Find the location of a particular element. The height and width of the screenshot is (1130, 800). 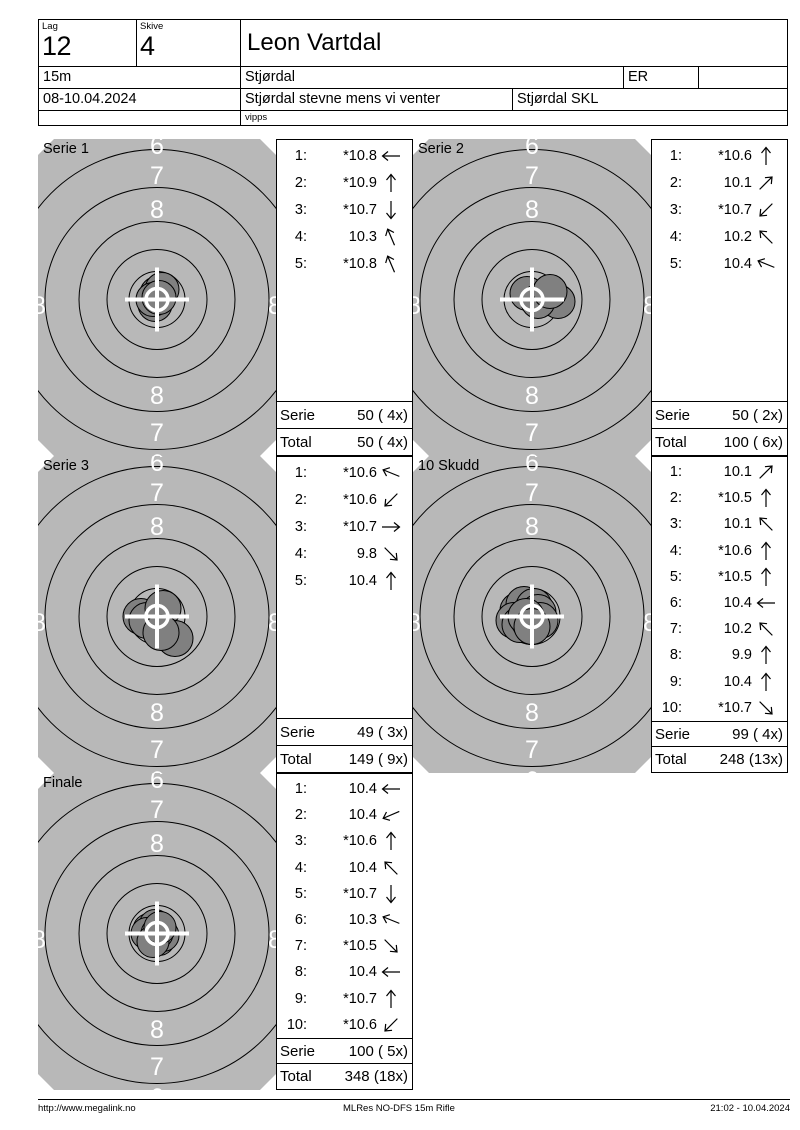

total-sum-row: Total 248 (13x) is located at coordinates (719, 759).